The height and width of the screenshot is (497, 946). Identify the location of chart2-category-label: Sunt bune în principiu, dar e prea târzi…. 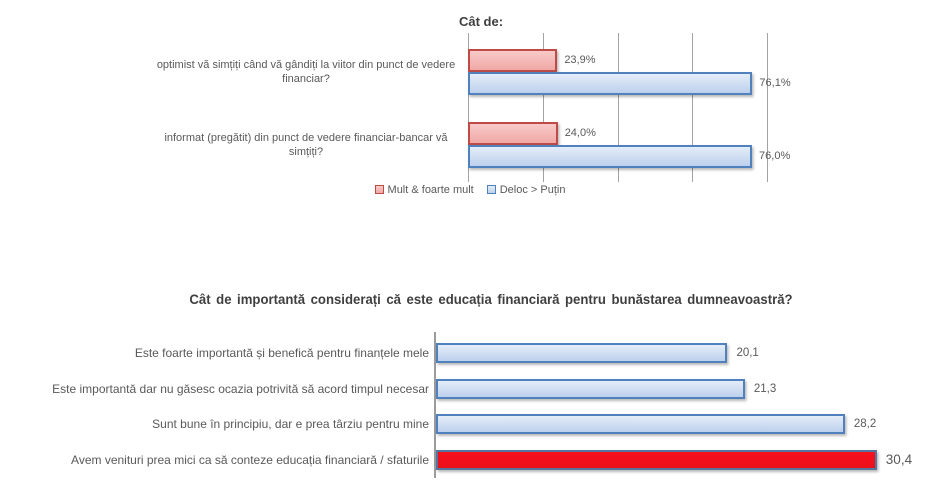
(290, 424).